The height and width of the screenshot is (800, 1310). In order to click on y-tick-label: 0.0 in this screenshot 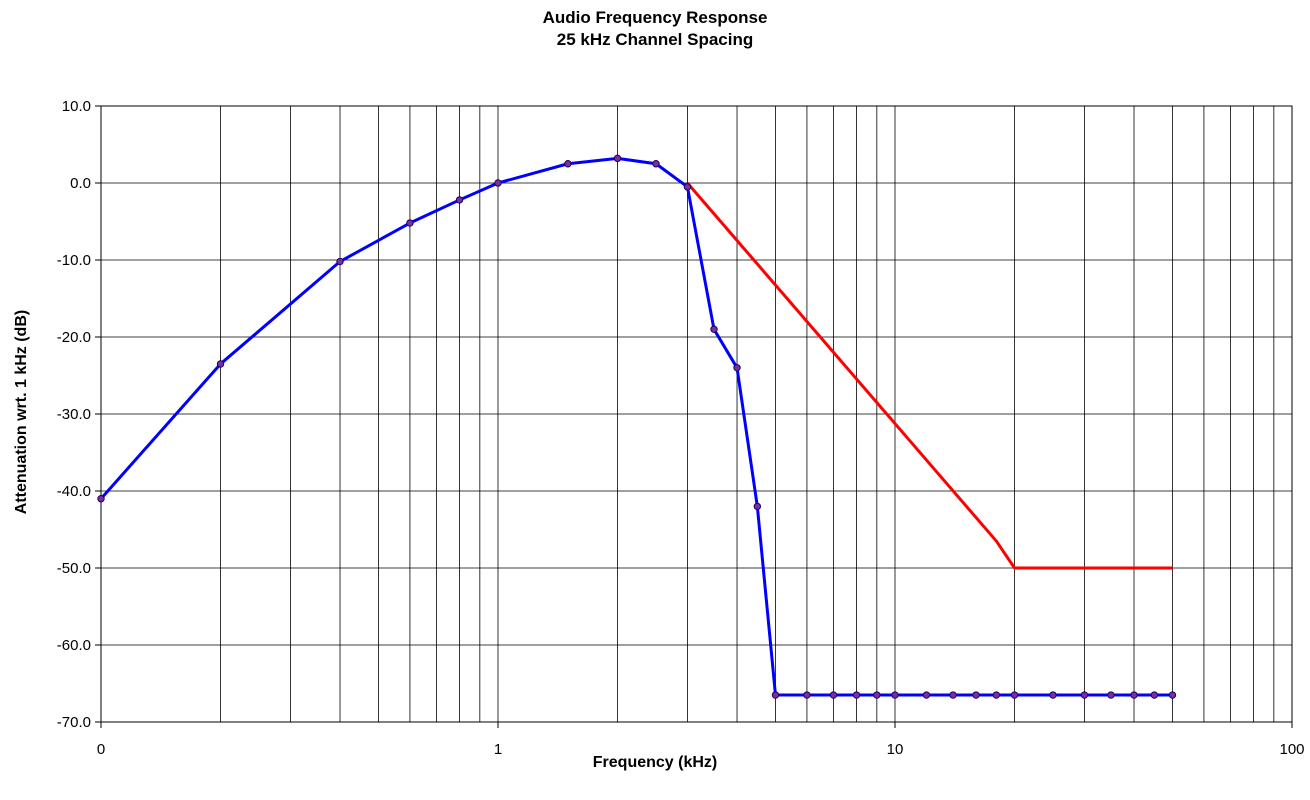, I will do `click(80, 183)`.